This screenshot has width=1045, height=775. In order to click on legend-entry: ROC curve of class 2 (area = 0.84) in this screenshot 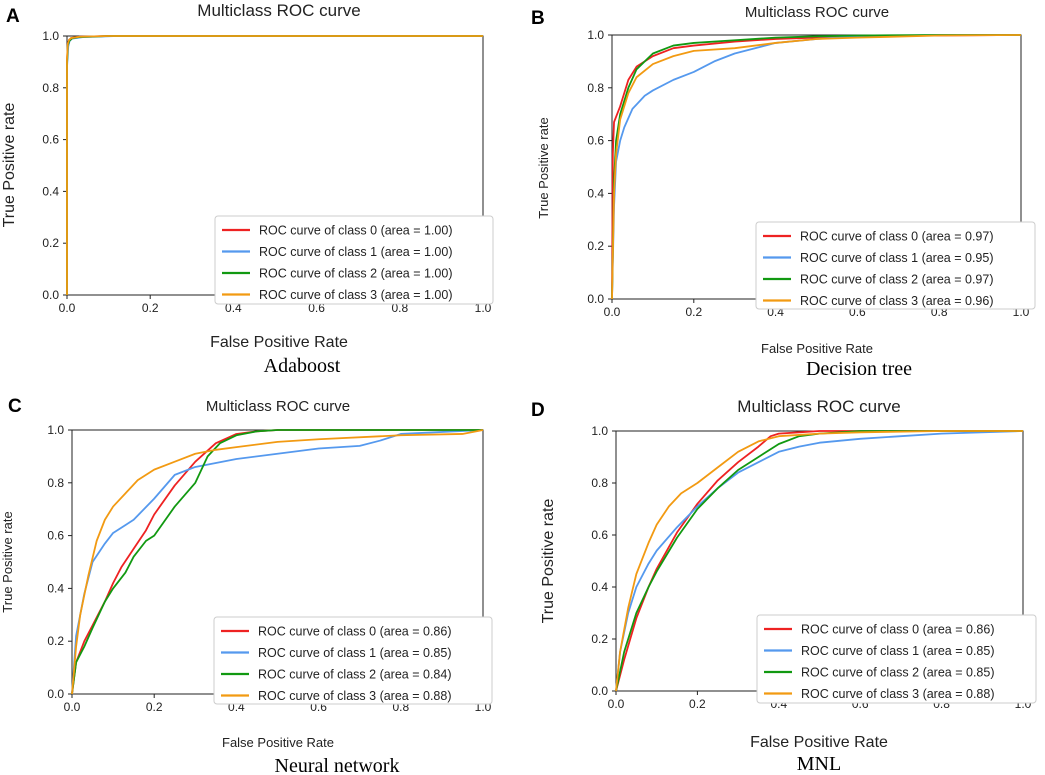, I will do `click(354, 675)`.